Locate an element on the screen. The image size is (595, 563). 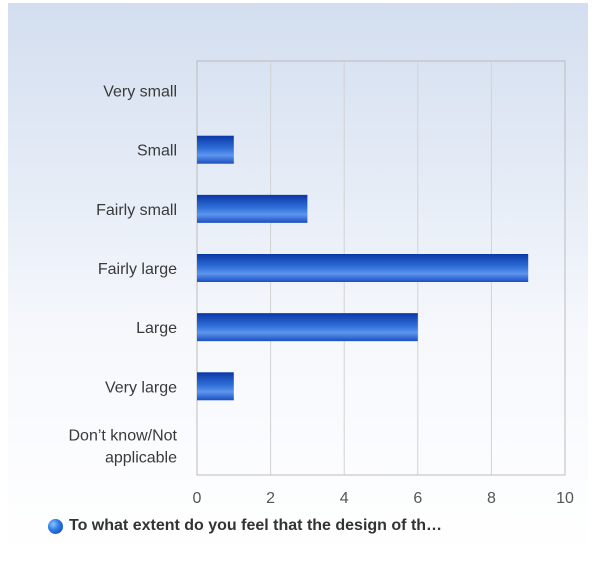
category-label-3: Fairly large is located at coordinates (137, 269).